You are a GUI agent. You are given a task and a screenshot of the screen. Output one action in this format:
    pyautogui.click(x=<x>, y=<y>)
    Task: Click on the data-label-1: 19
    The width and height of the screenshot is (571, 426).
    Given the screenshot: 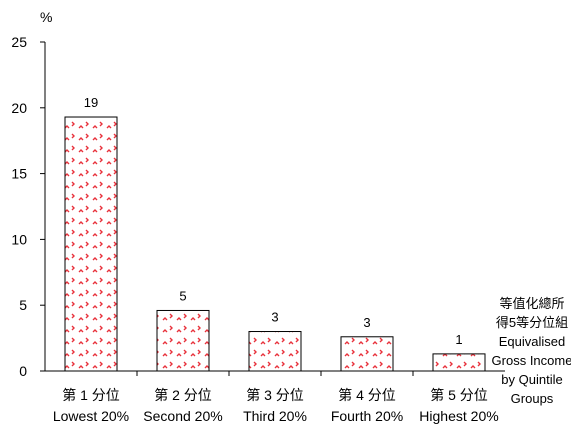 What is the action you would take?
    pyautogui.click(x=91, y=102)
    